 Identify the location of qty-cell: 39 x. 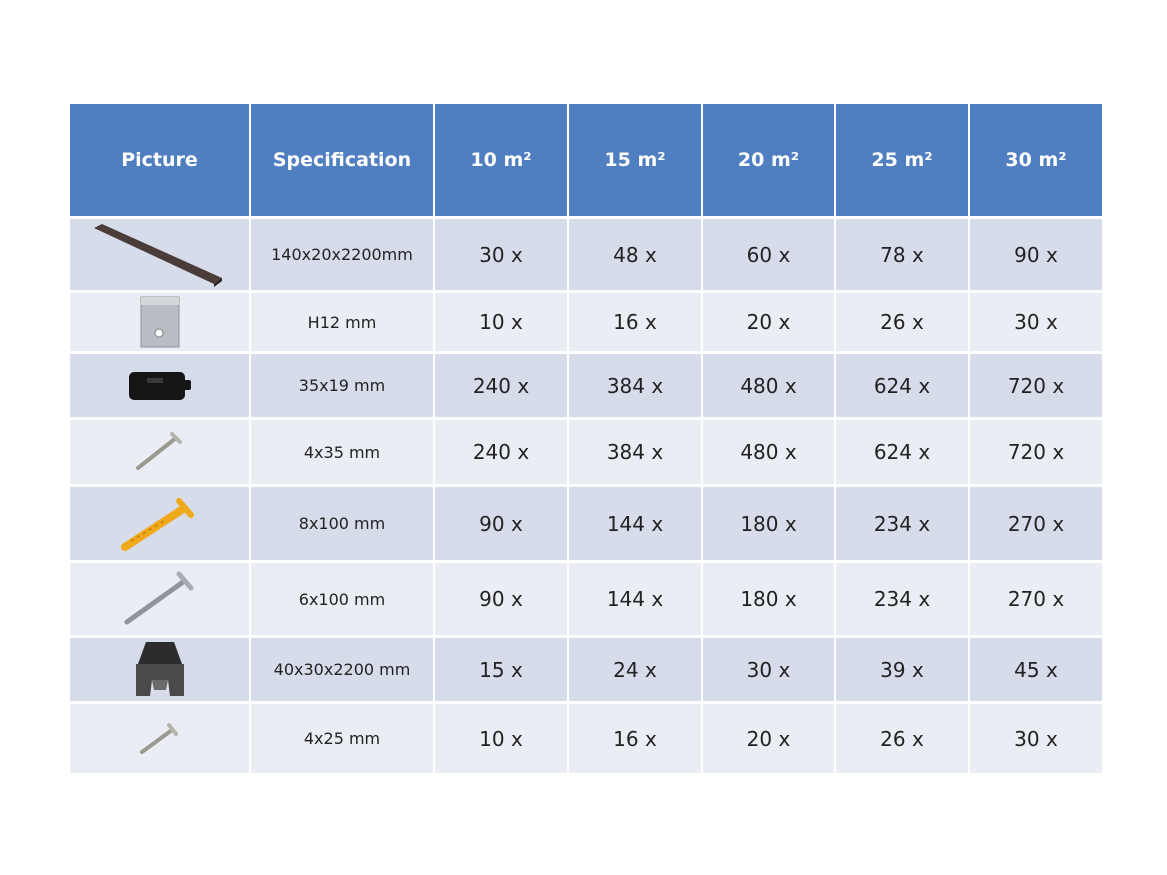
(902, 669).